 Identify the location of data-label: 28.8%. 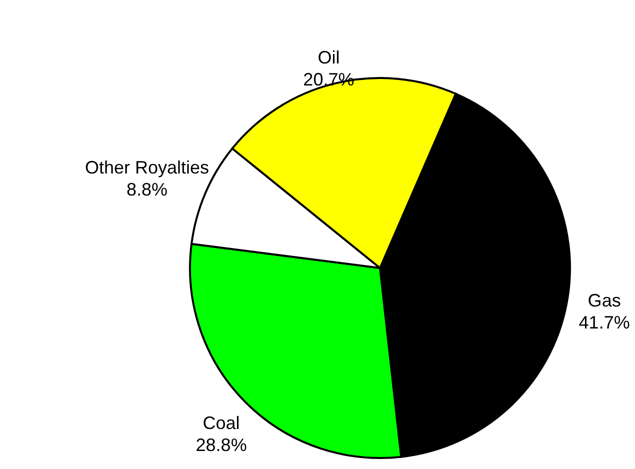
(221, 445).